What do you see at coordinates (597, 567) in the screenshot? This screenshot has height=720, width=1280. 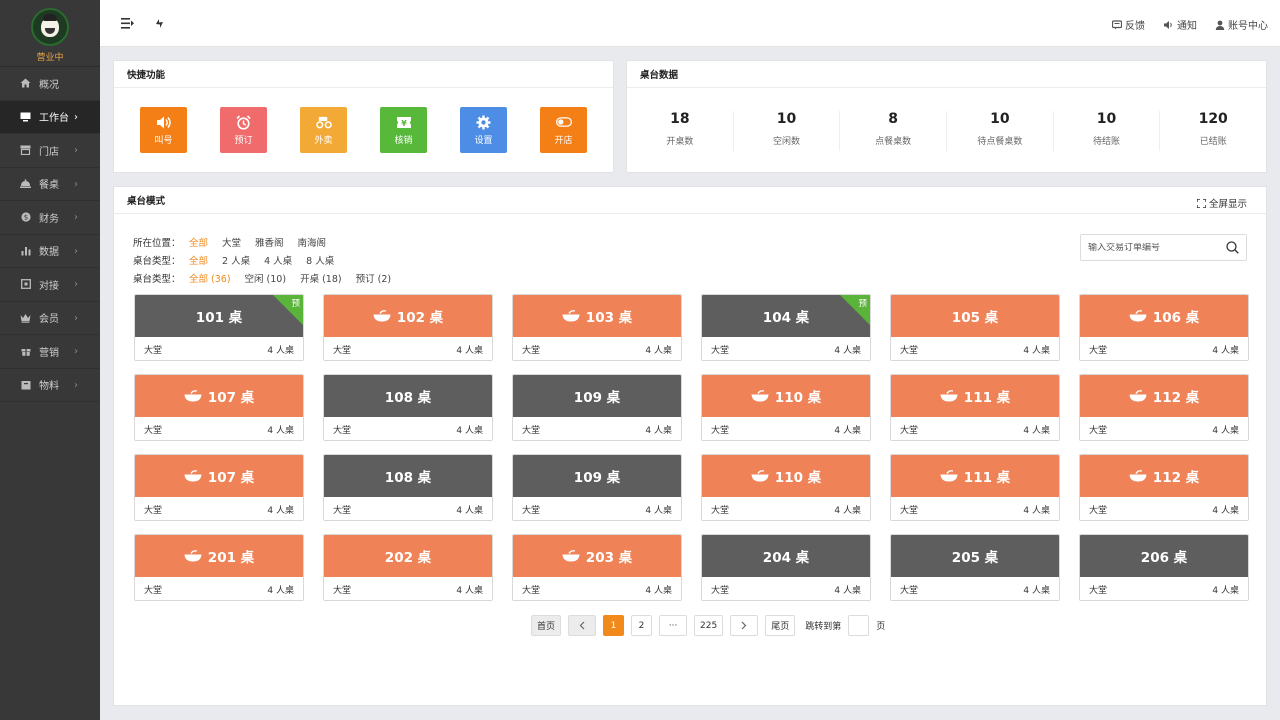 I see `table-card: 203 桌大堂 4 人桌` at bounding box center [597, 567].